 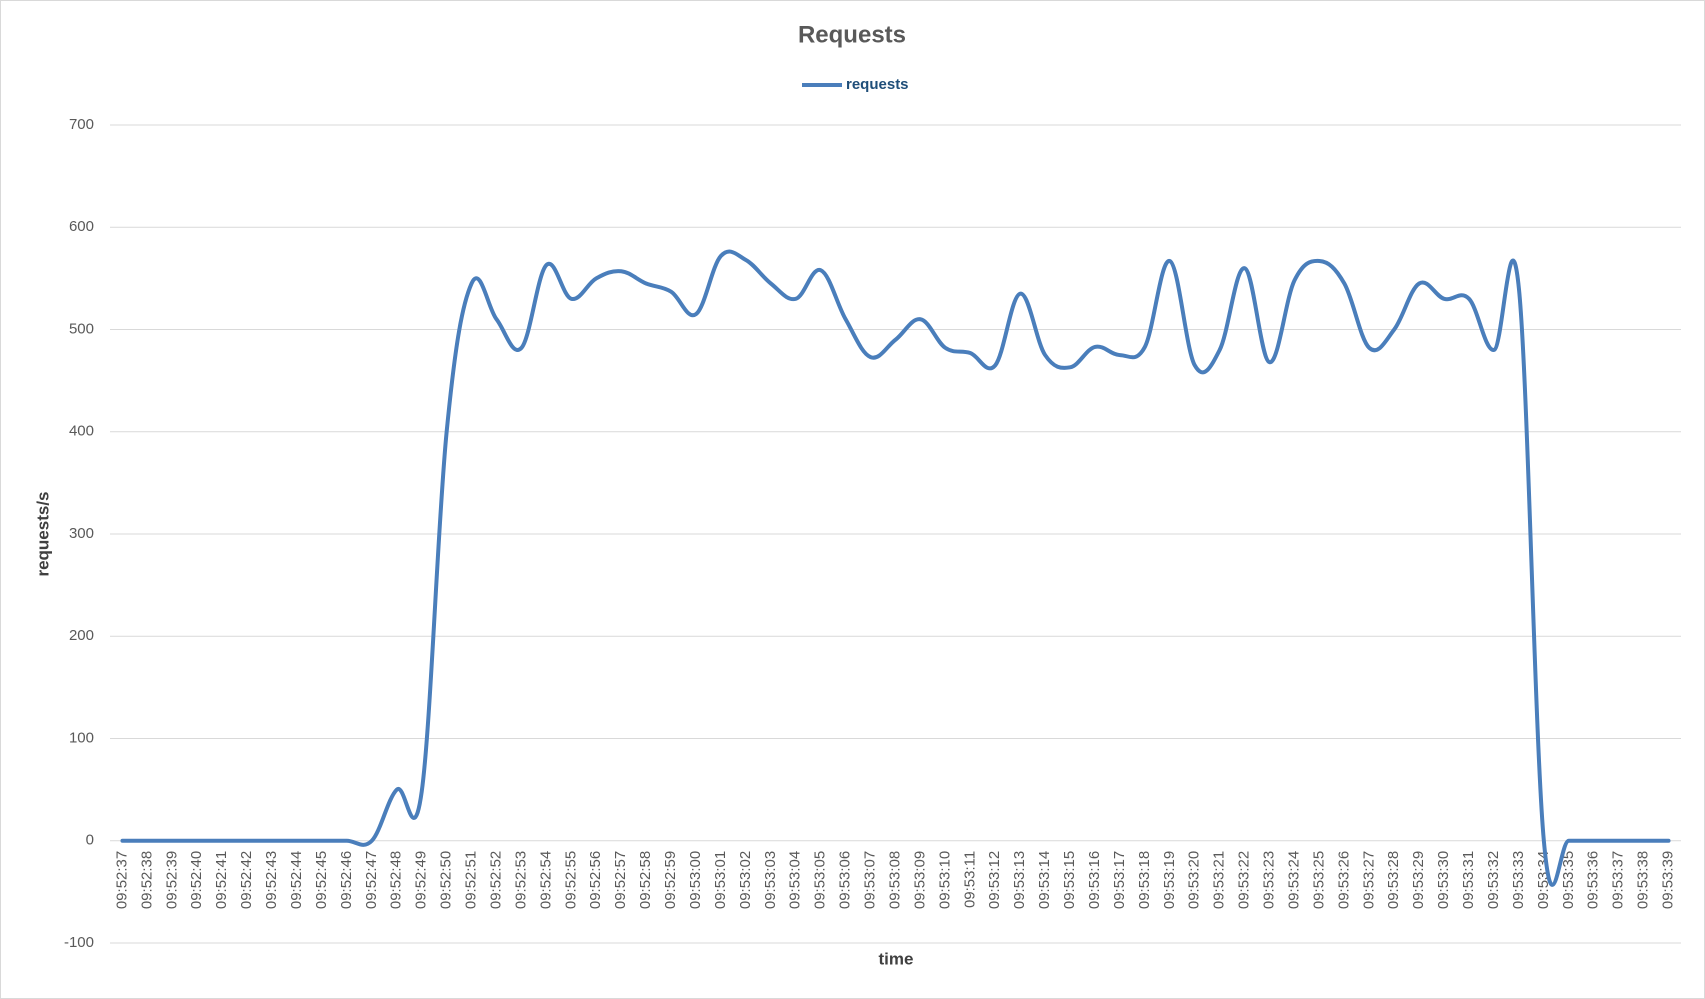 What do you see at coordinates (196, 880) in the screenshot?
I see `x-tick-label: 09:52:40` at bounding box center [196, 880].